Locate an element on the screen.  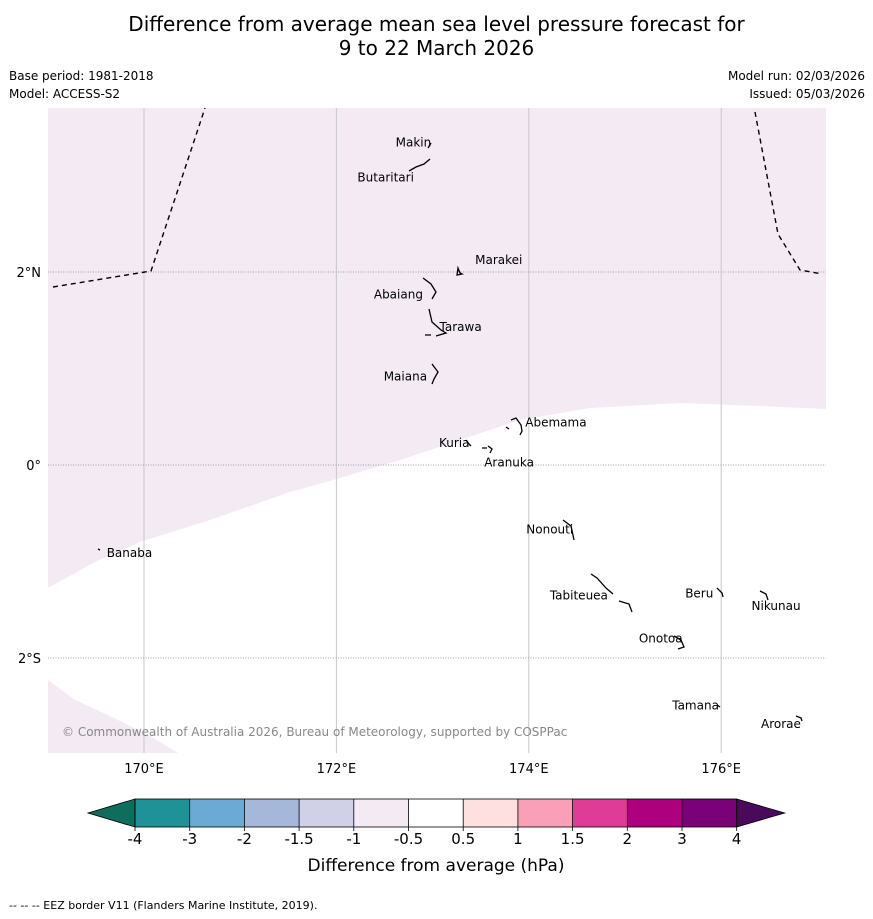
banaba-outline is located at coordinates (99, 549).